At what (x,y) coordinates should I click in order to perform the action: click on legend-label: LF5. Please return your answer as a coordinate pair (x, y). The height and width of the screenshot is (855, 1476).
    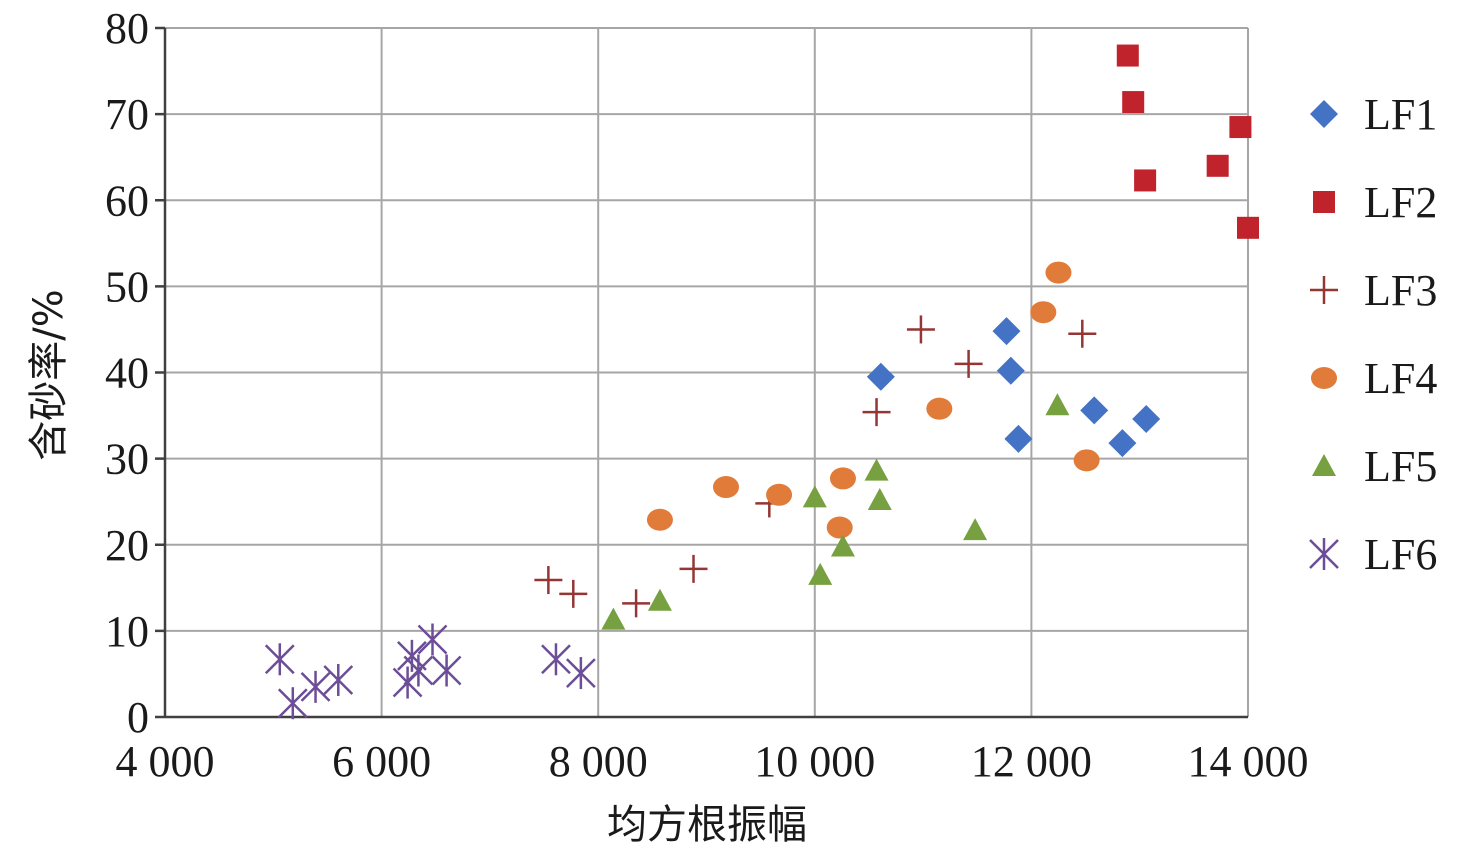
    Looking at the image, I should click on (1400, 466).